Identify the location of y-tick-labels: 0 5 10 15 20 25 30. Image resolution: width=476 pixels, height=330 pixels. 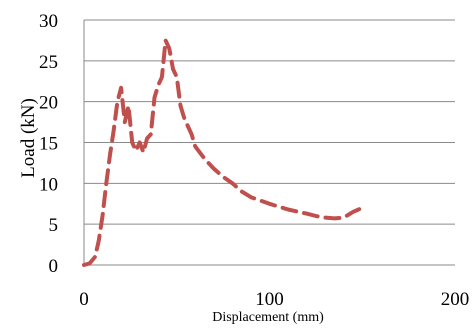
(48, 144).